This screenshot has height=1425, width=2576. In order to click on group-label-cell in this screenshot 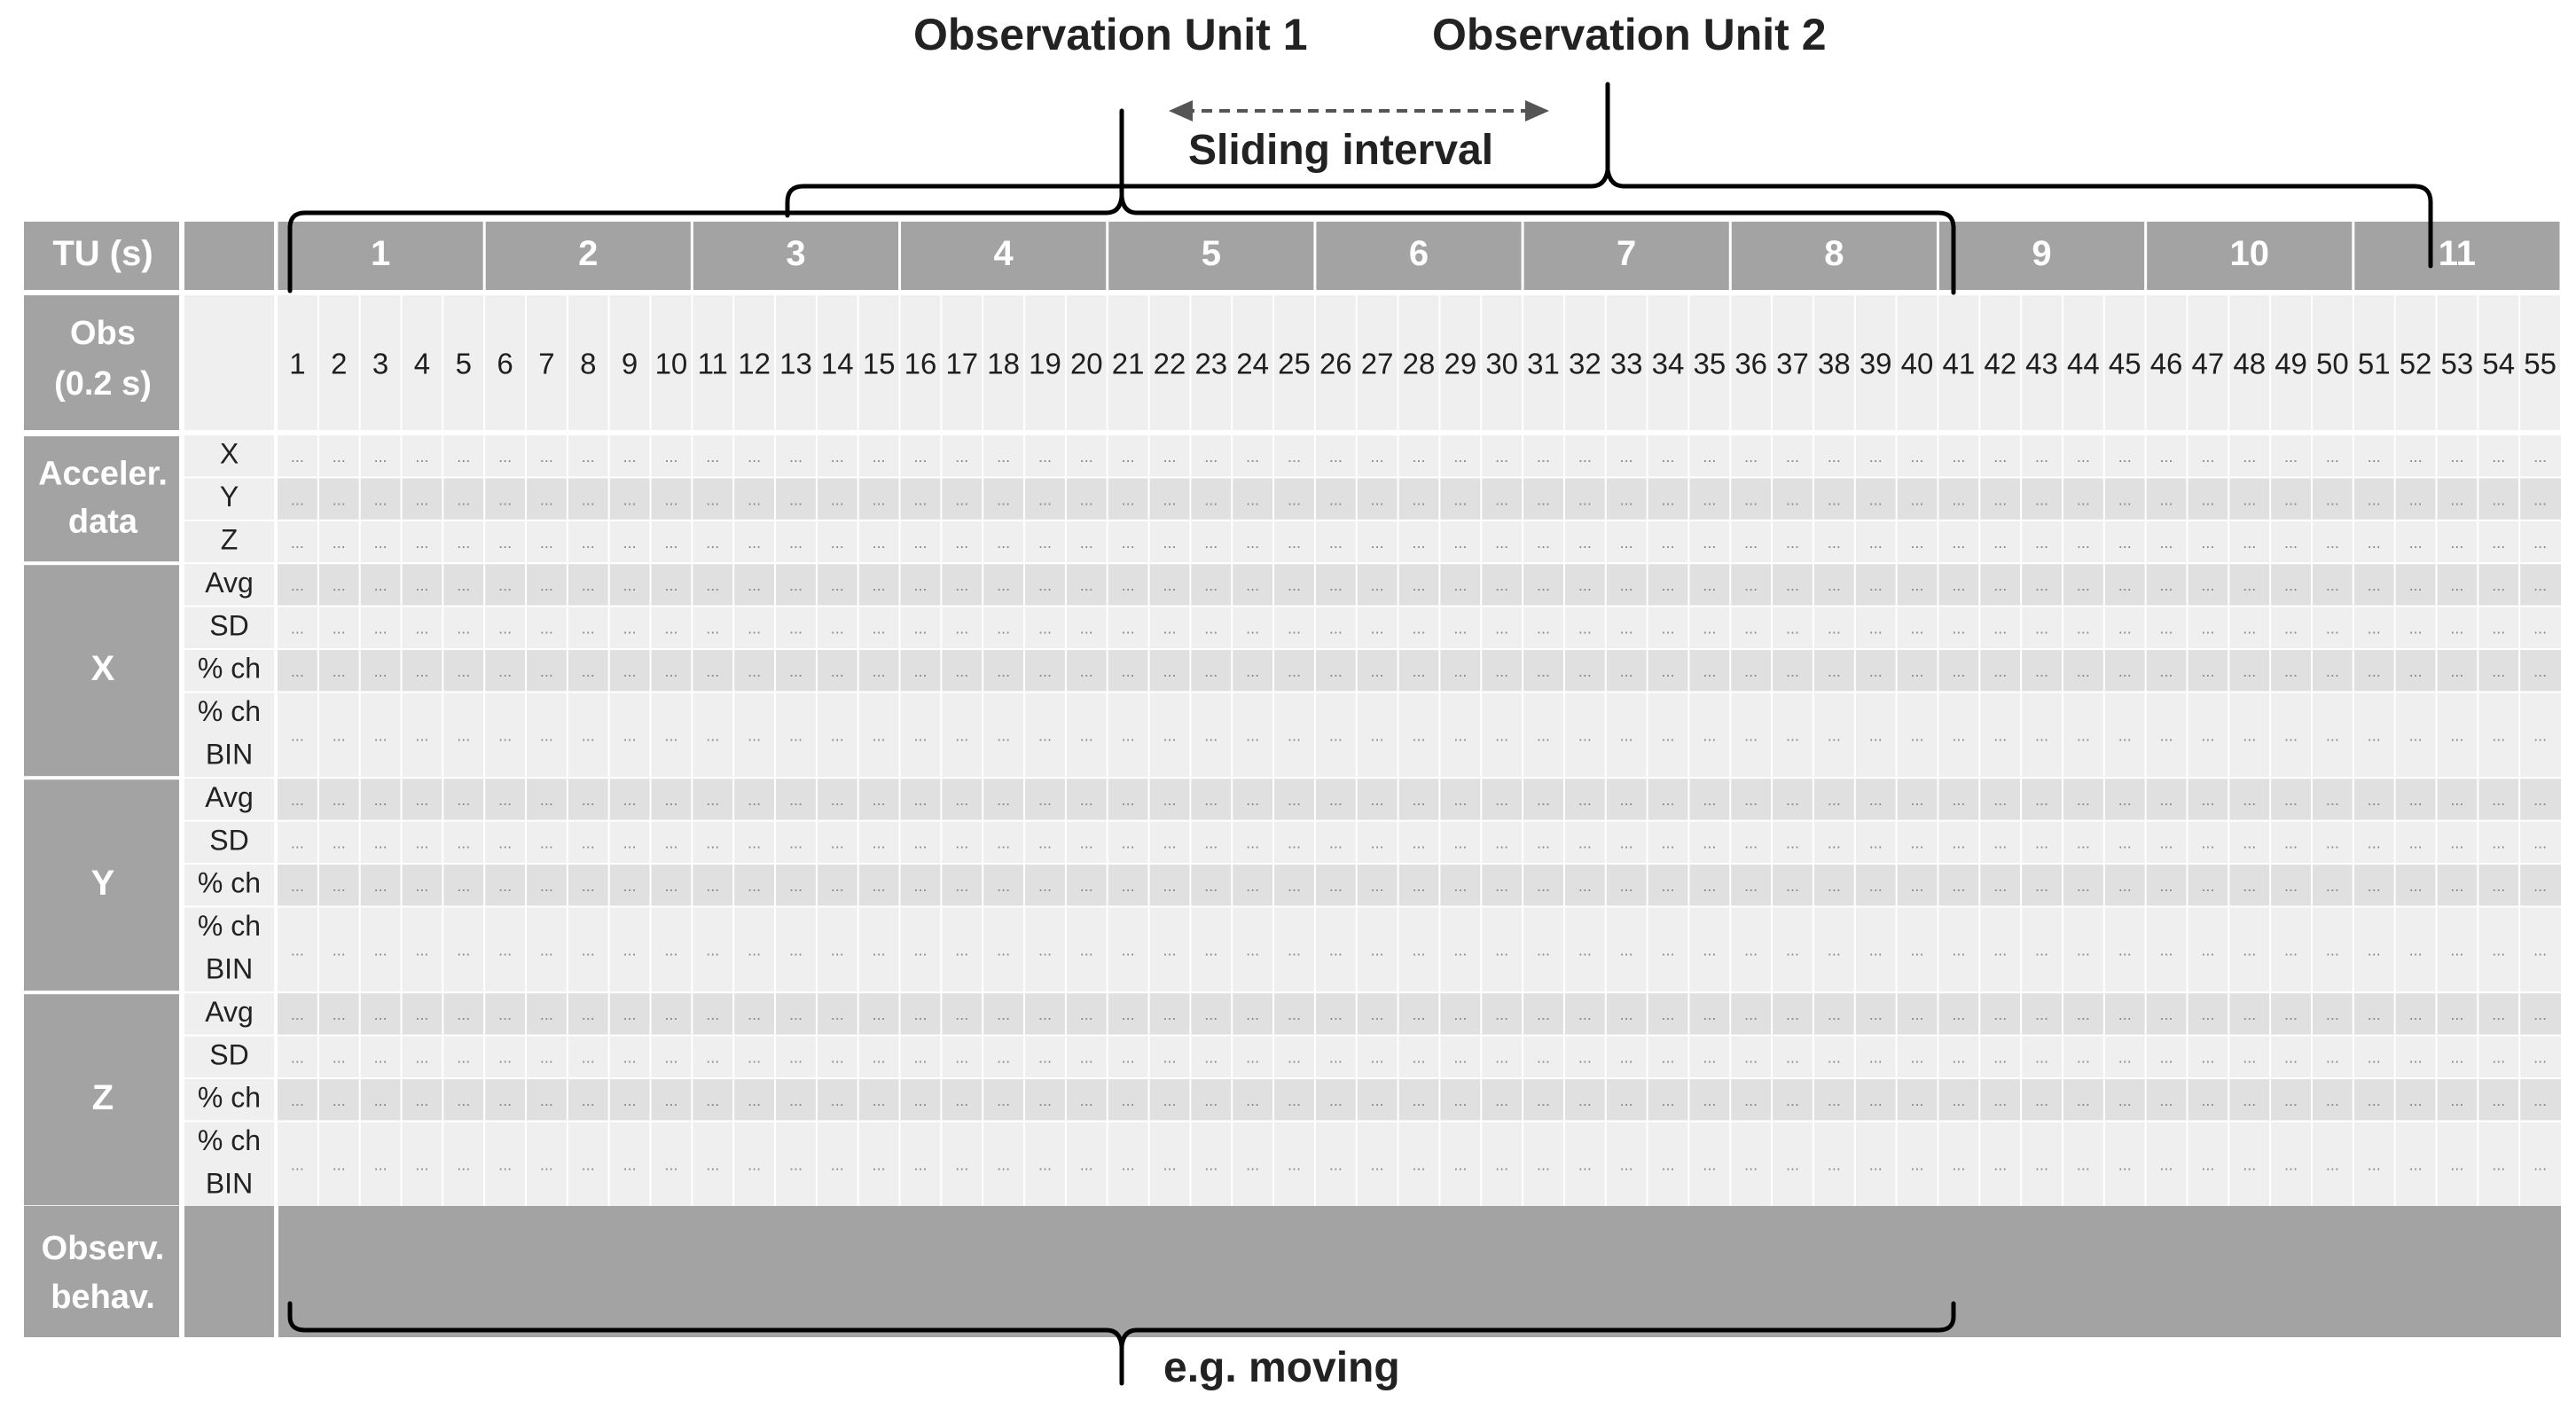, I will do `click(101, 499)`.